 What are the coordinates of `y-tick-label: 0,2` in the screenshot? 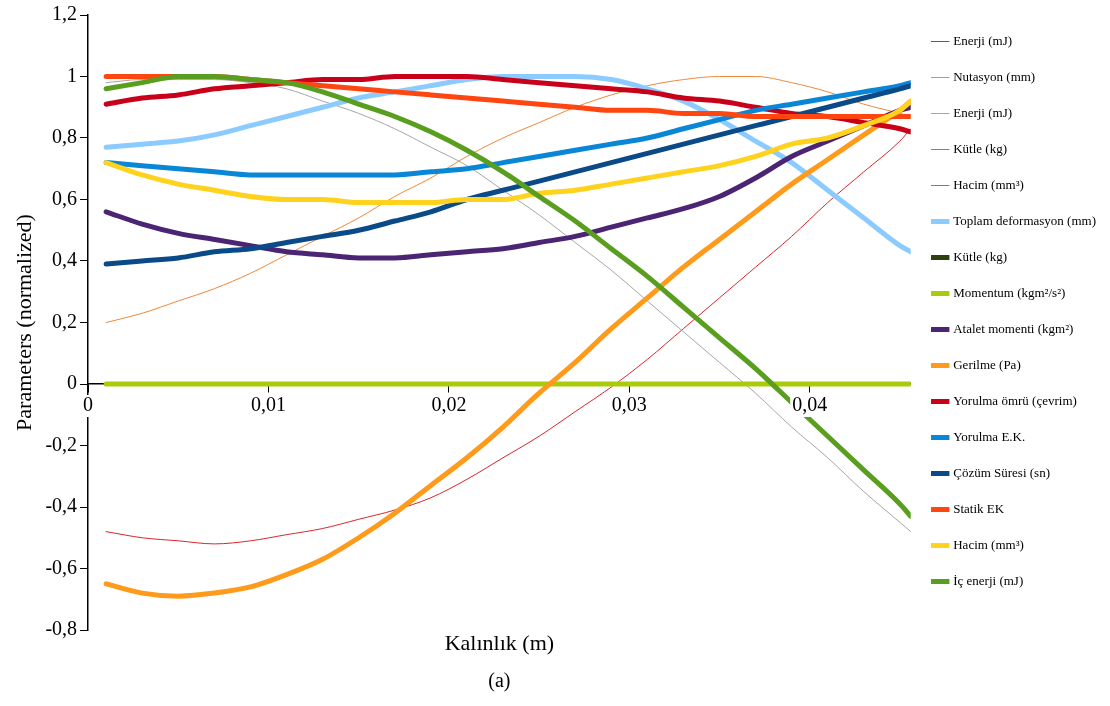 It's located at (65, 320).